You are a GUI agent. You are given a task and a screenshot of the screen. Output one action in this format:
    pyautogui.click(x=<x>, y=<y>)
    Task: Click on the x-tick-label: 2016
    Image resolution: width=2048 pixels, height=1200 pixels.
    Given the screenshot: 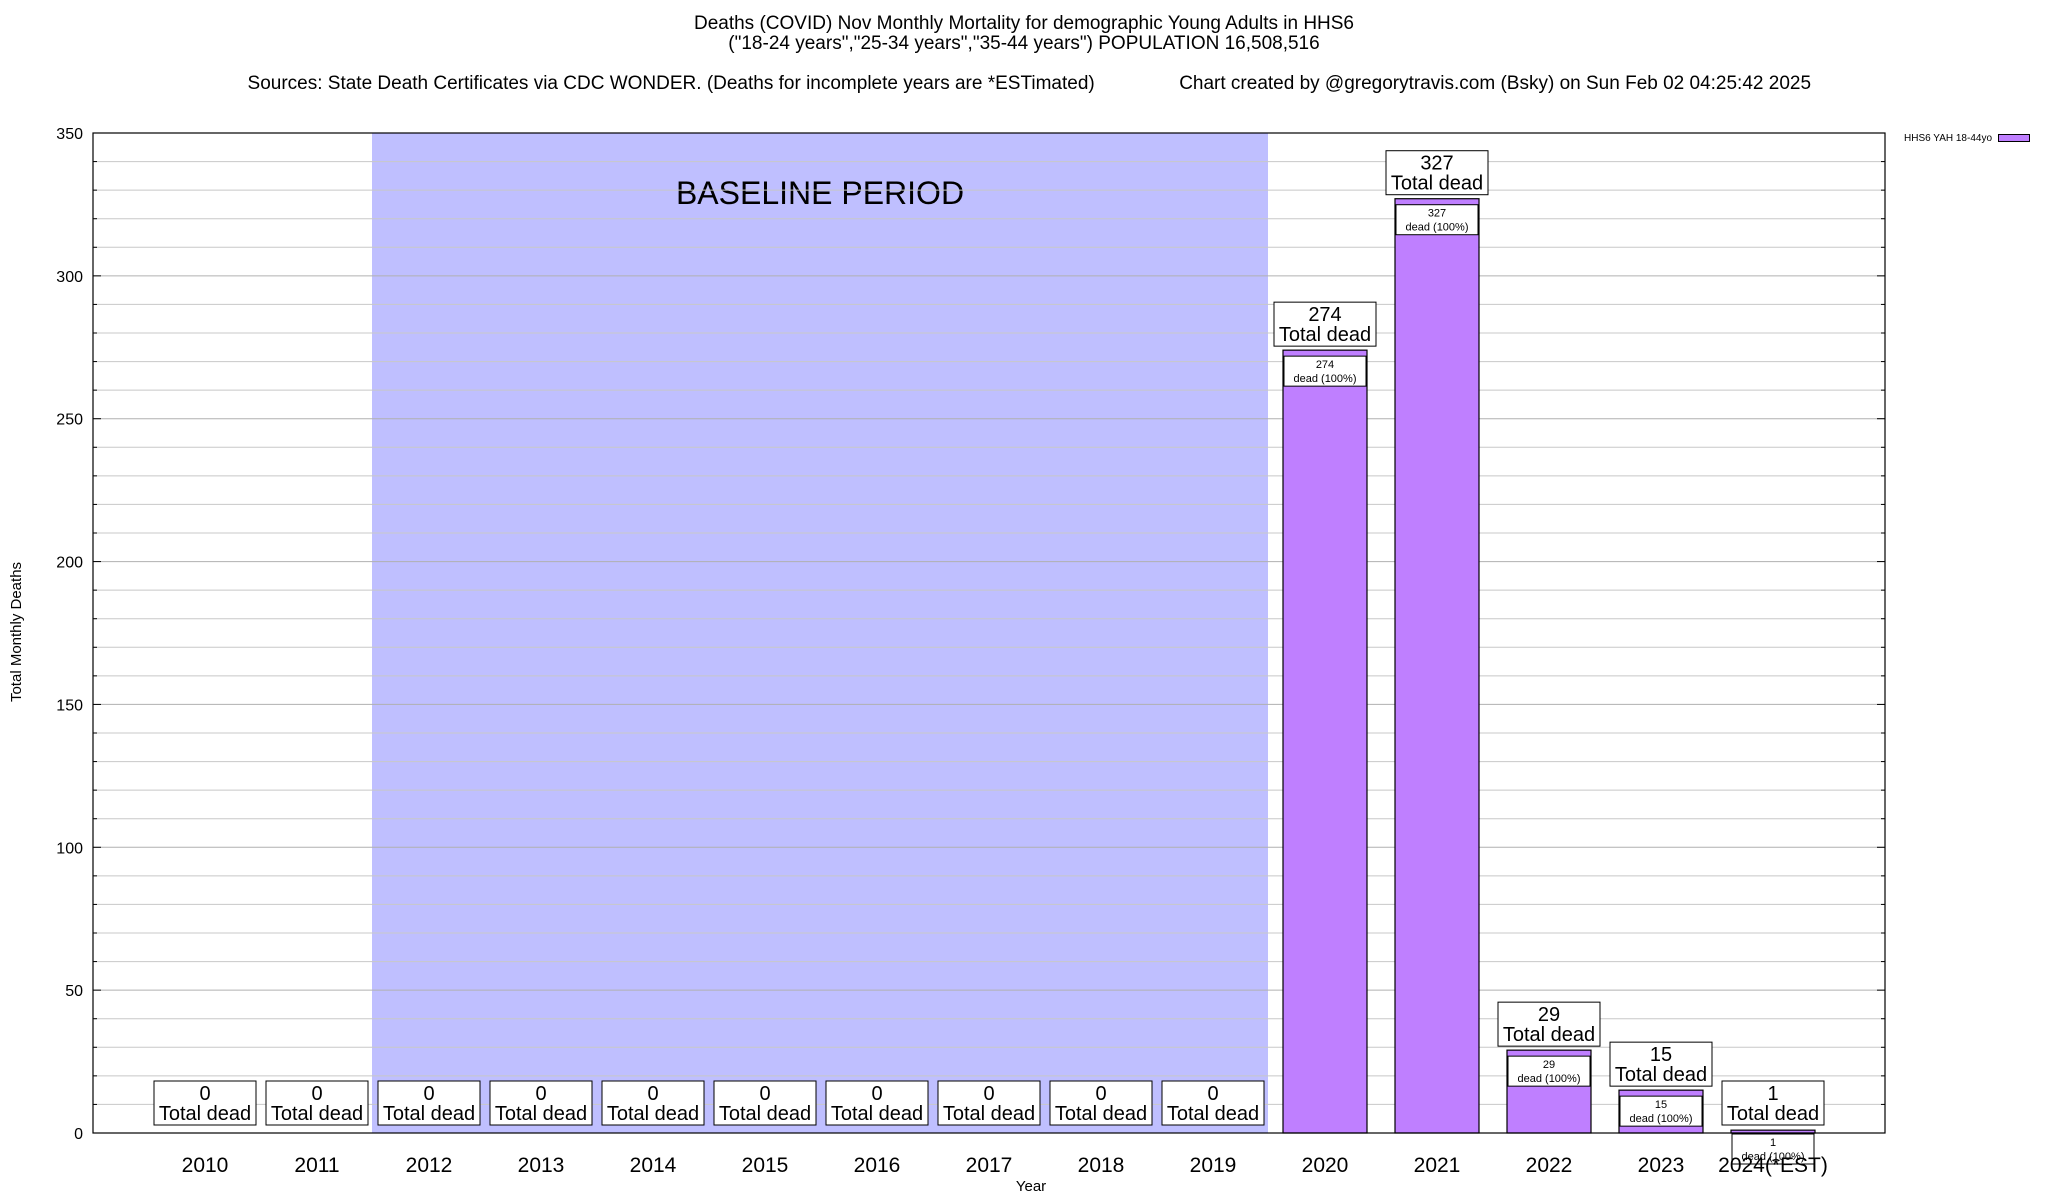 What is the action you would take?
    pyautogui.click(x=877, y=1165)
    